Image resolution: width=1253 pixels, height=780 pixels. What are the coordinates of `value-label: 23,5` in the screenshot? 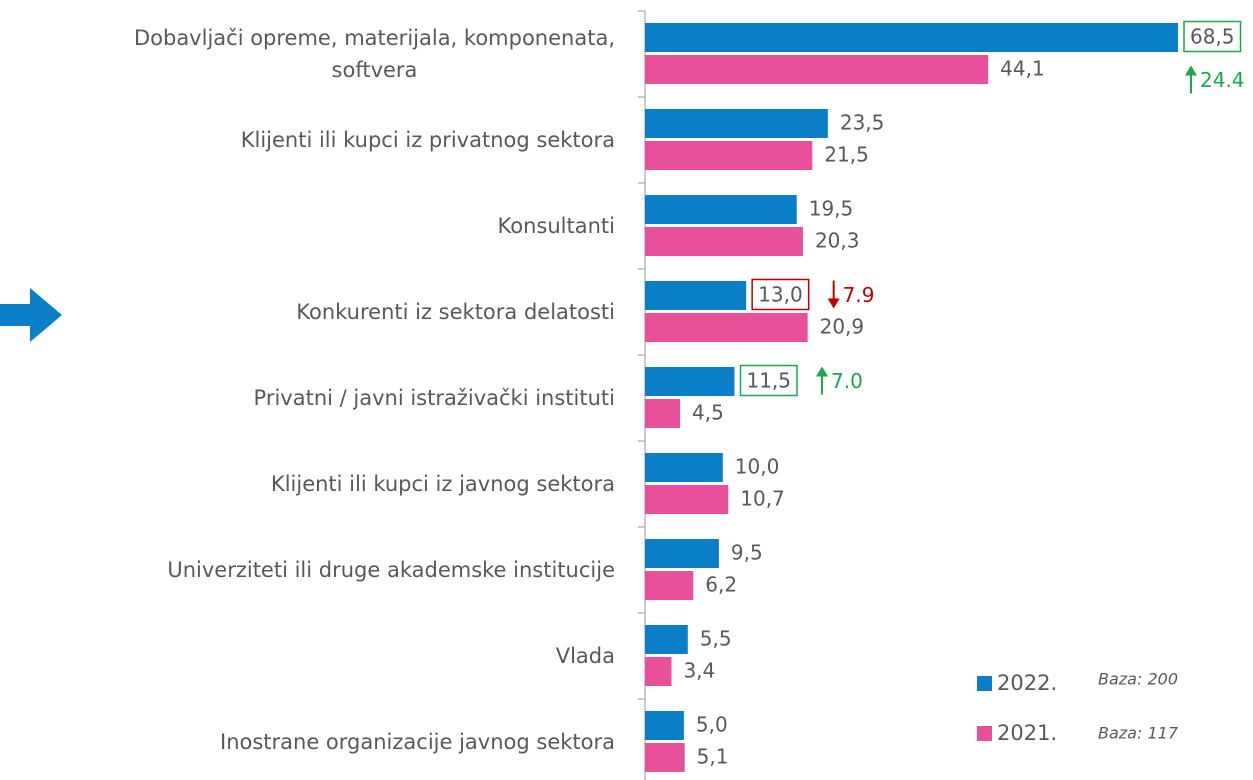 It's located at (862, 123).